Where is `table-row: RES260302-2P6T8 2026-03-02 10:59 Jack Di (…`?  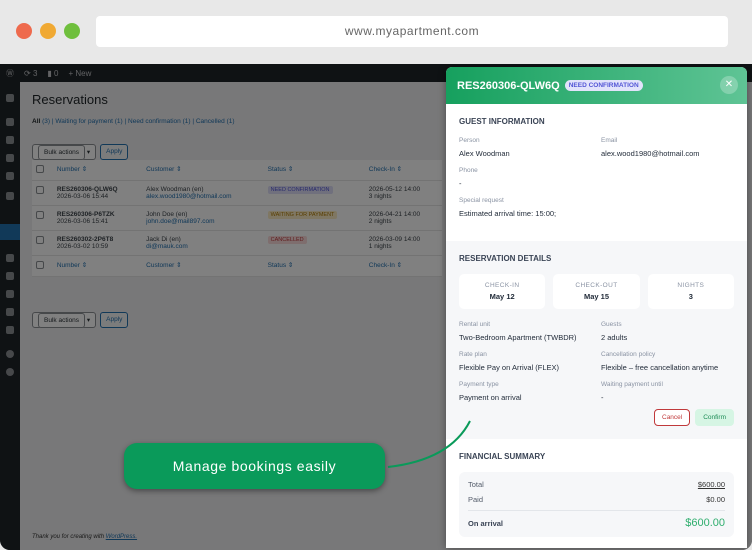 table-row: RES260302-2P6T8 2026-03-02 10:59 Jack Di (… is located at coordinates (237, 243).